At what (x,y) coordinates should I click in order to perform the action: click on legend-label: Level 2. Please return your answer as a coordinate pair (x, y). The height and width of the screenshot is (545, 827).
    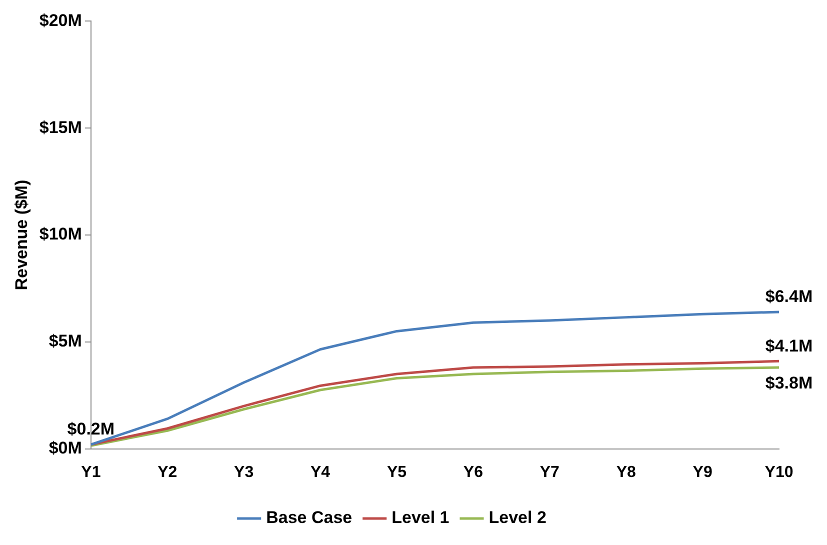
    Looking at the image, I should click on (517, 518).